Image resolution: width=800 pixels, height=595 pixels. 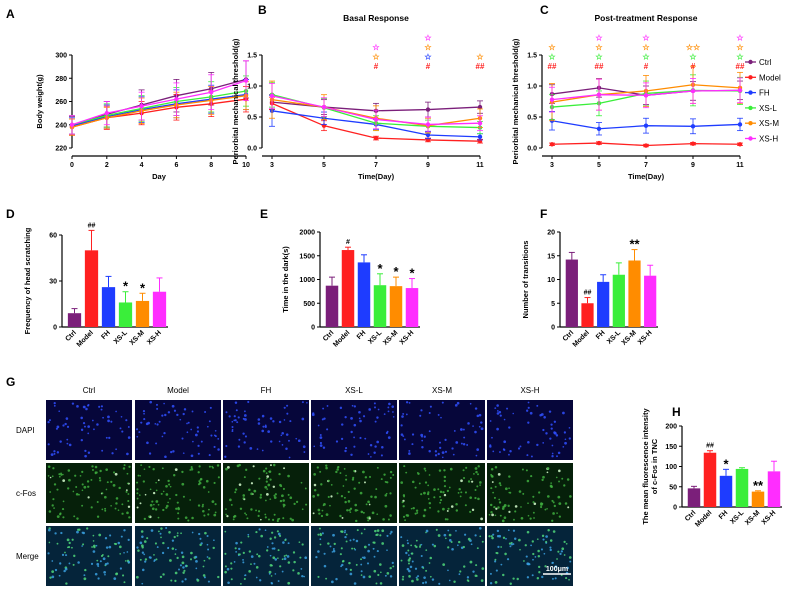 I want to click on panel-c-sig-mark: ☆, so click(x=552, y=57).